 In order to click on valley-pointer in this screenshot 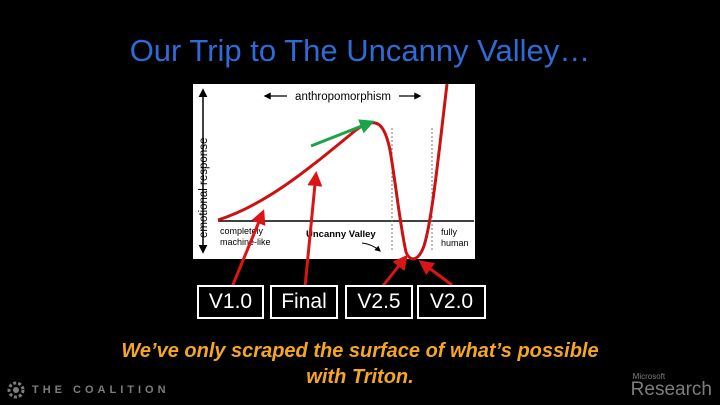, I will do `click(371, 247)`.